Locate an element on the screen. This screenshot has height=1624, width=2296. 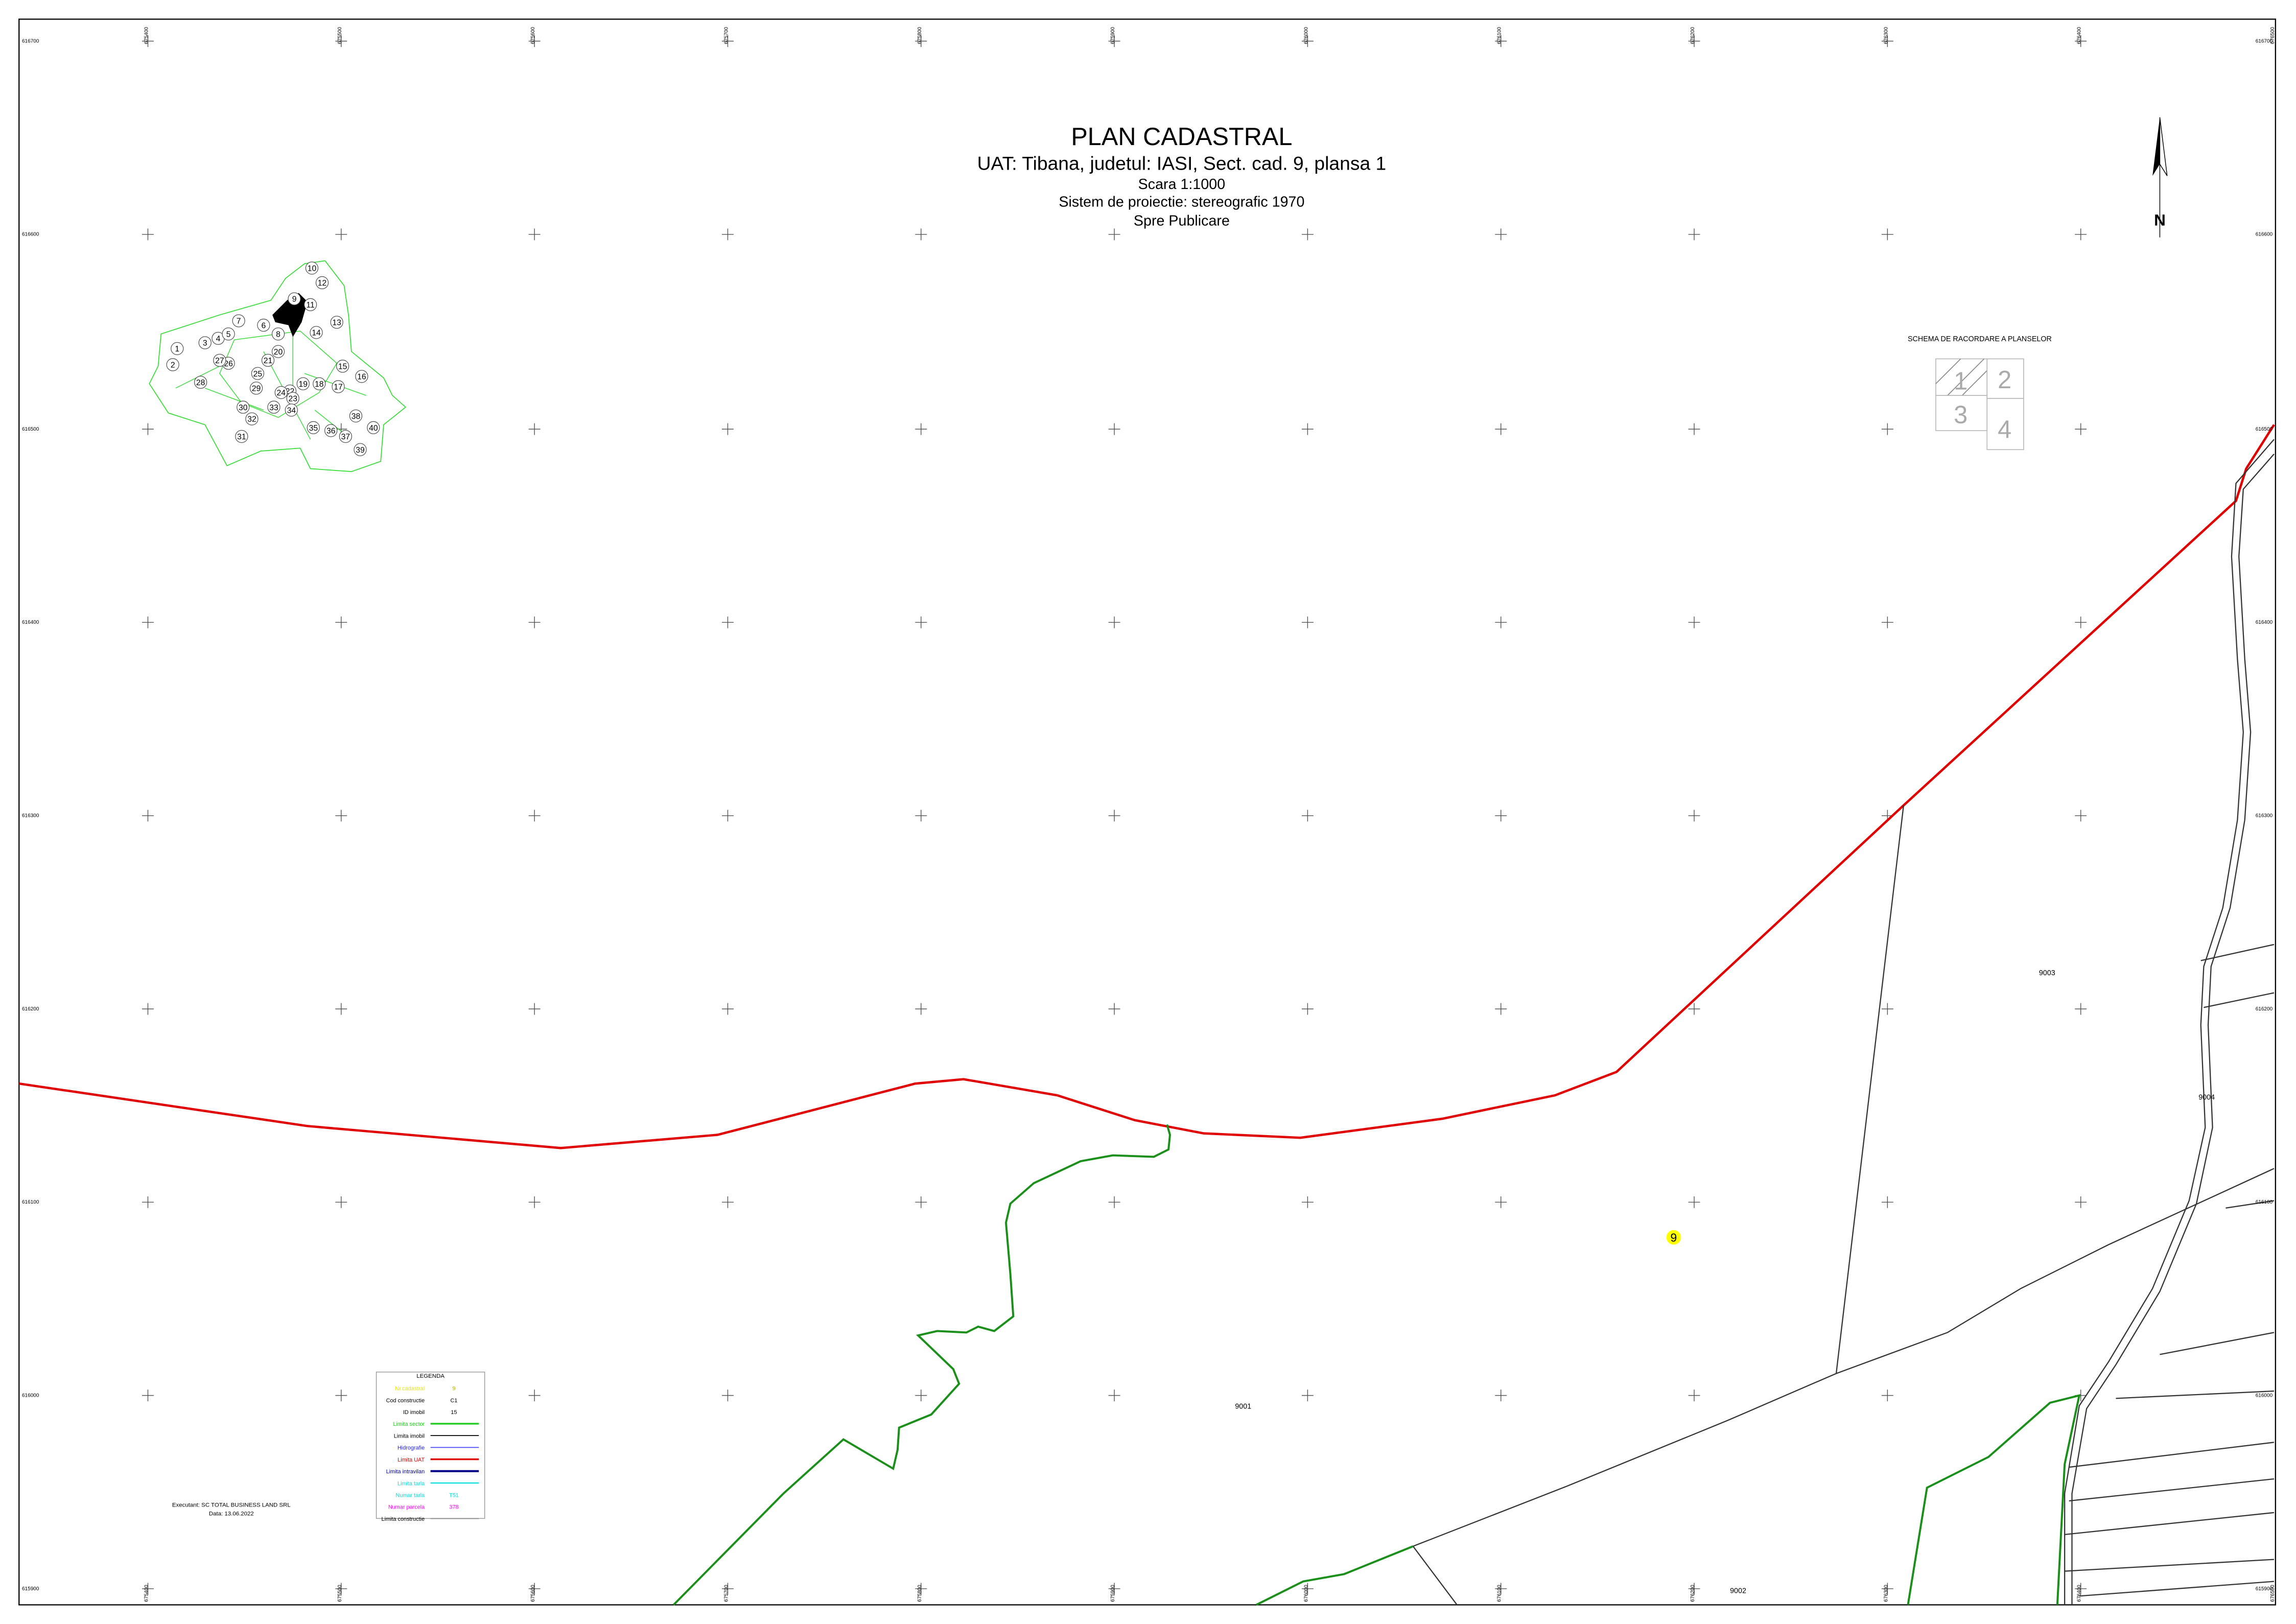
legend-label: Numar tarla is located at coordinates (410, 1496).